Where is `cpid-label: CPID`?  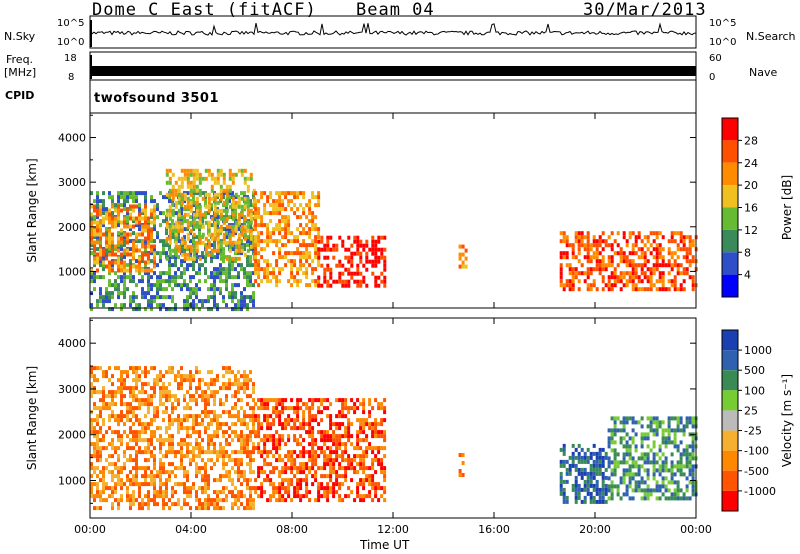 cpid-label: CPID is located at coordinates (20, 95).